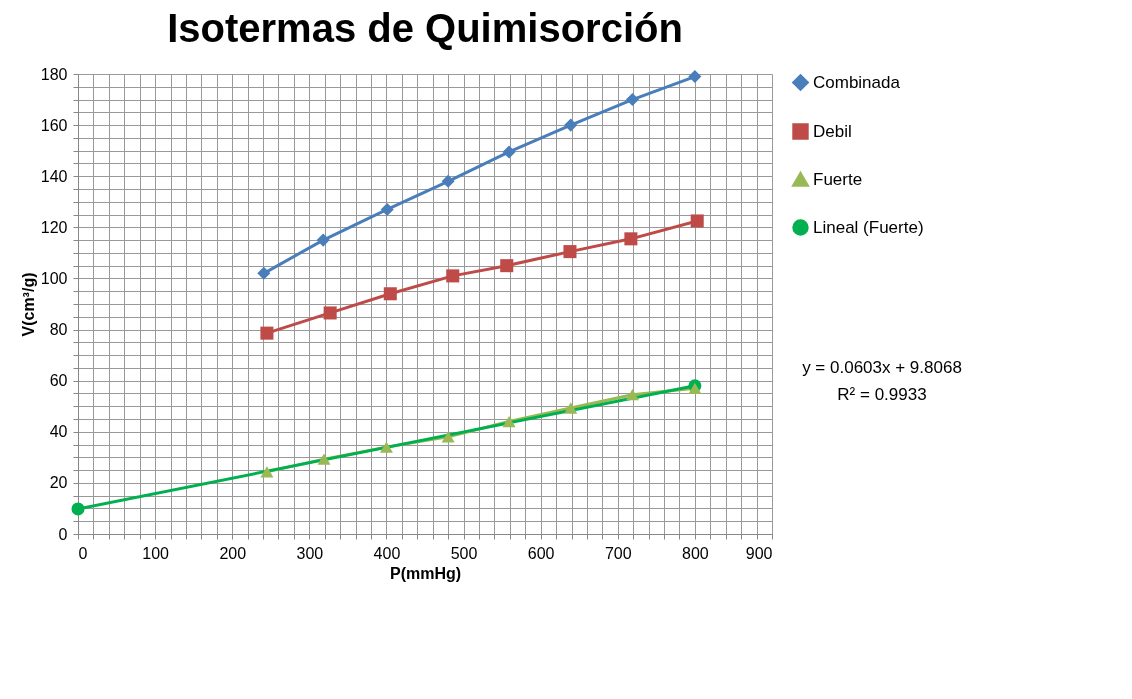  I want to click on legend-label: Fuerte, so click(838, 179).